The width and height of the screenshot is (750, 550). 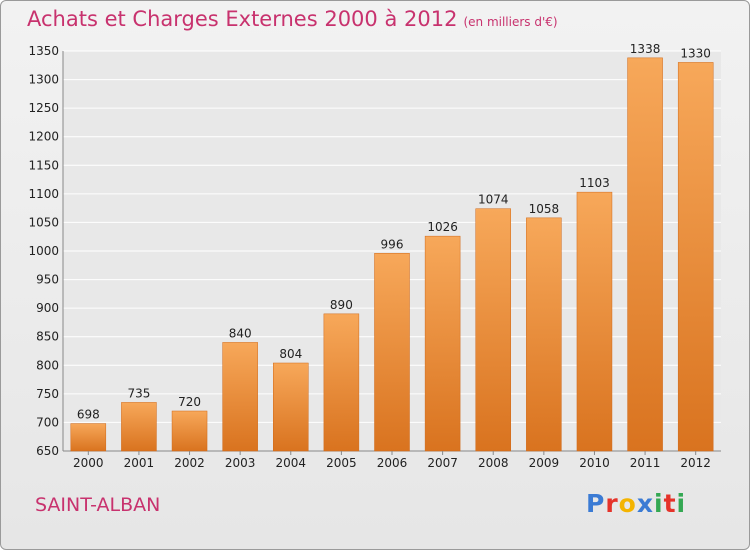 I want to click on y-tick-label: 850, so click(x=47, y=337).